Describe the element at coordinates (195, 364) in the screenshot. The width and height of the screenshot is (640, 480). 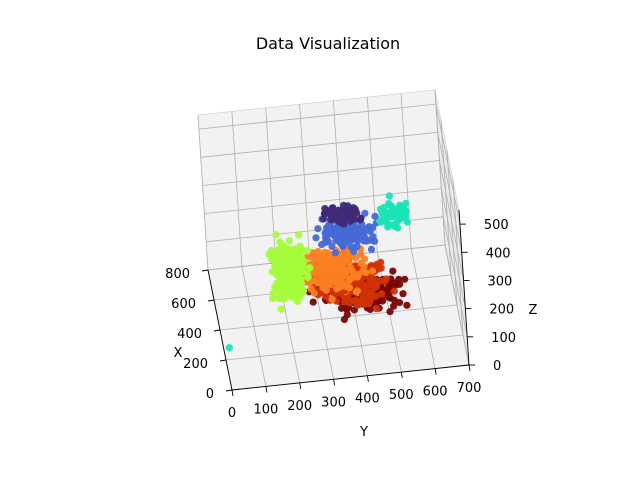
I see `x-tick-label: 200` at that location.